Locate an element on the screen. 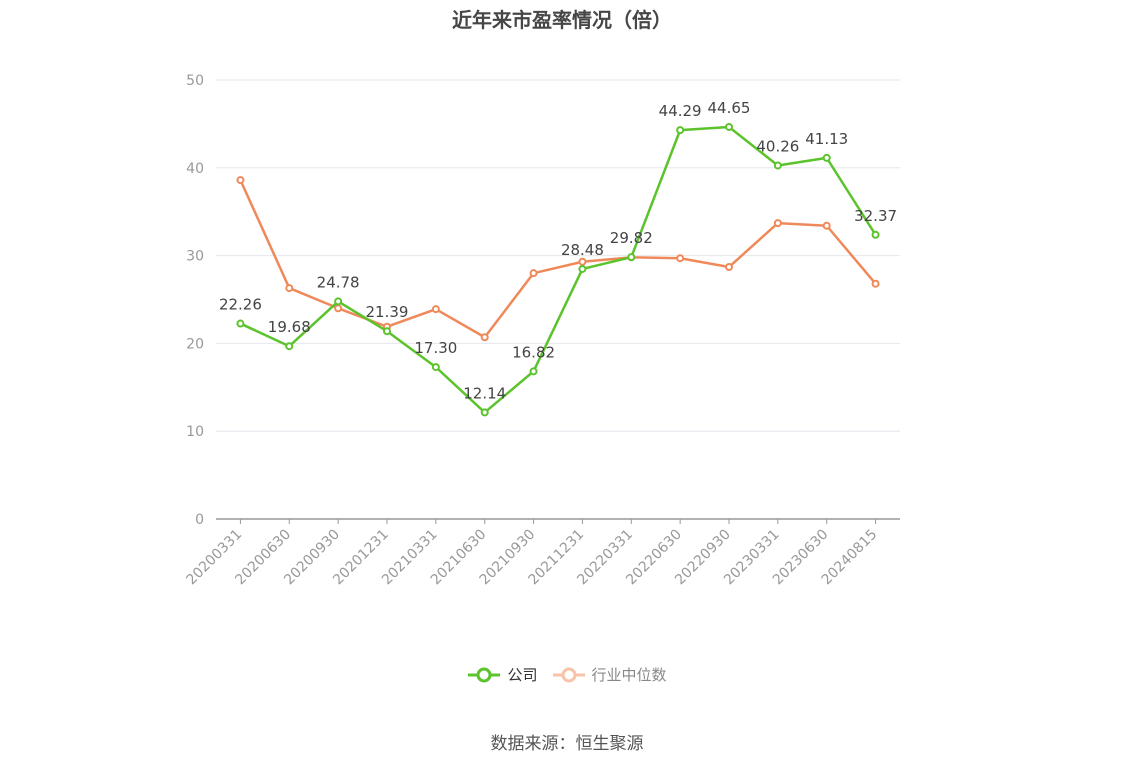  y-axis-ticks: 0 10 20 30 40 50 is located at coordinates (195, 300).